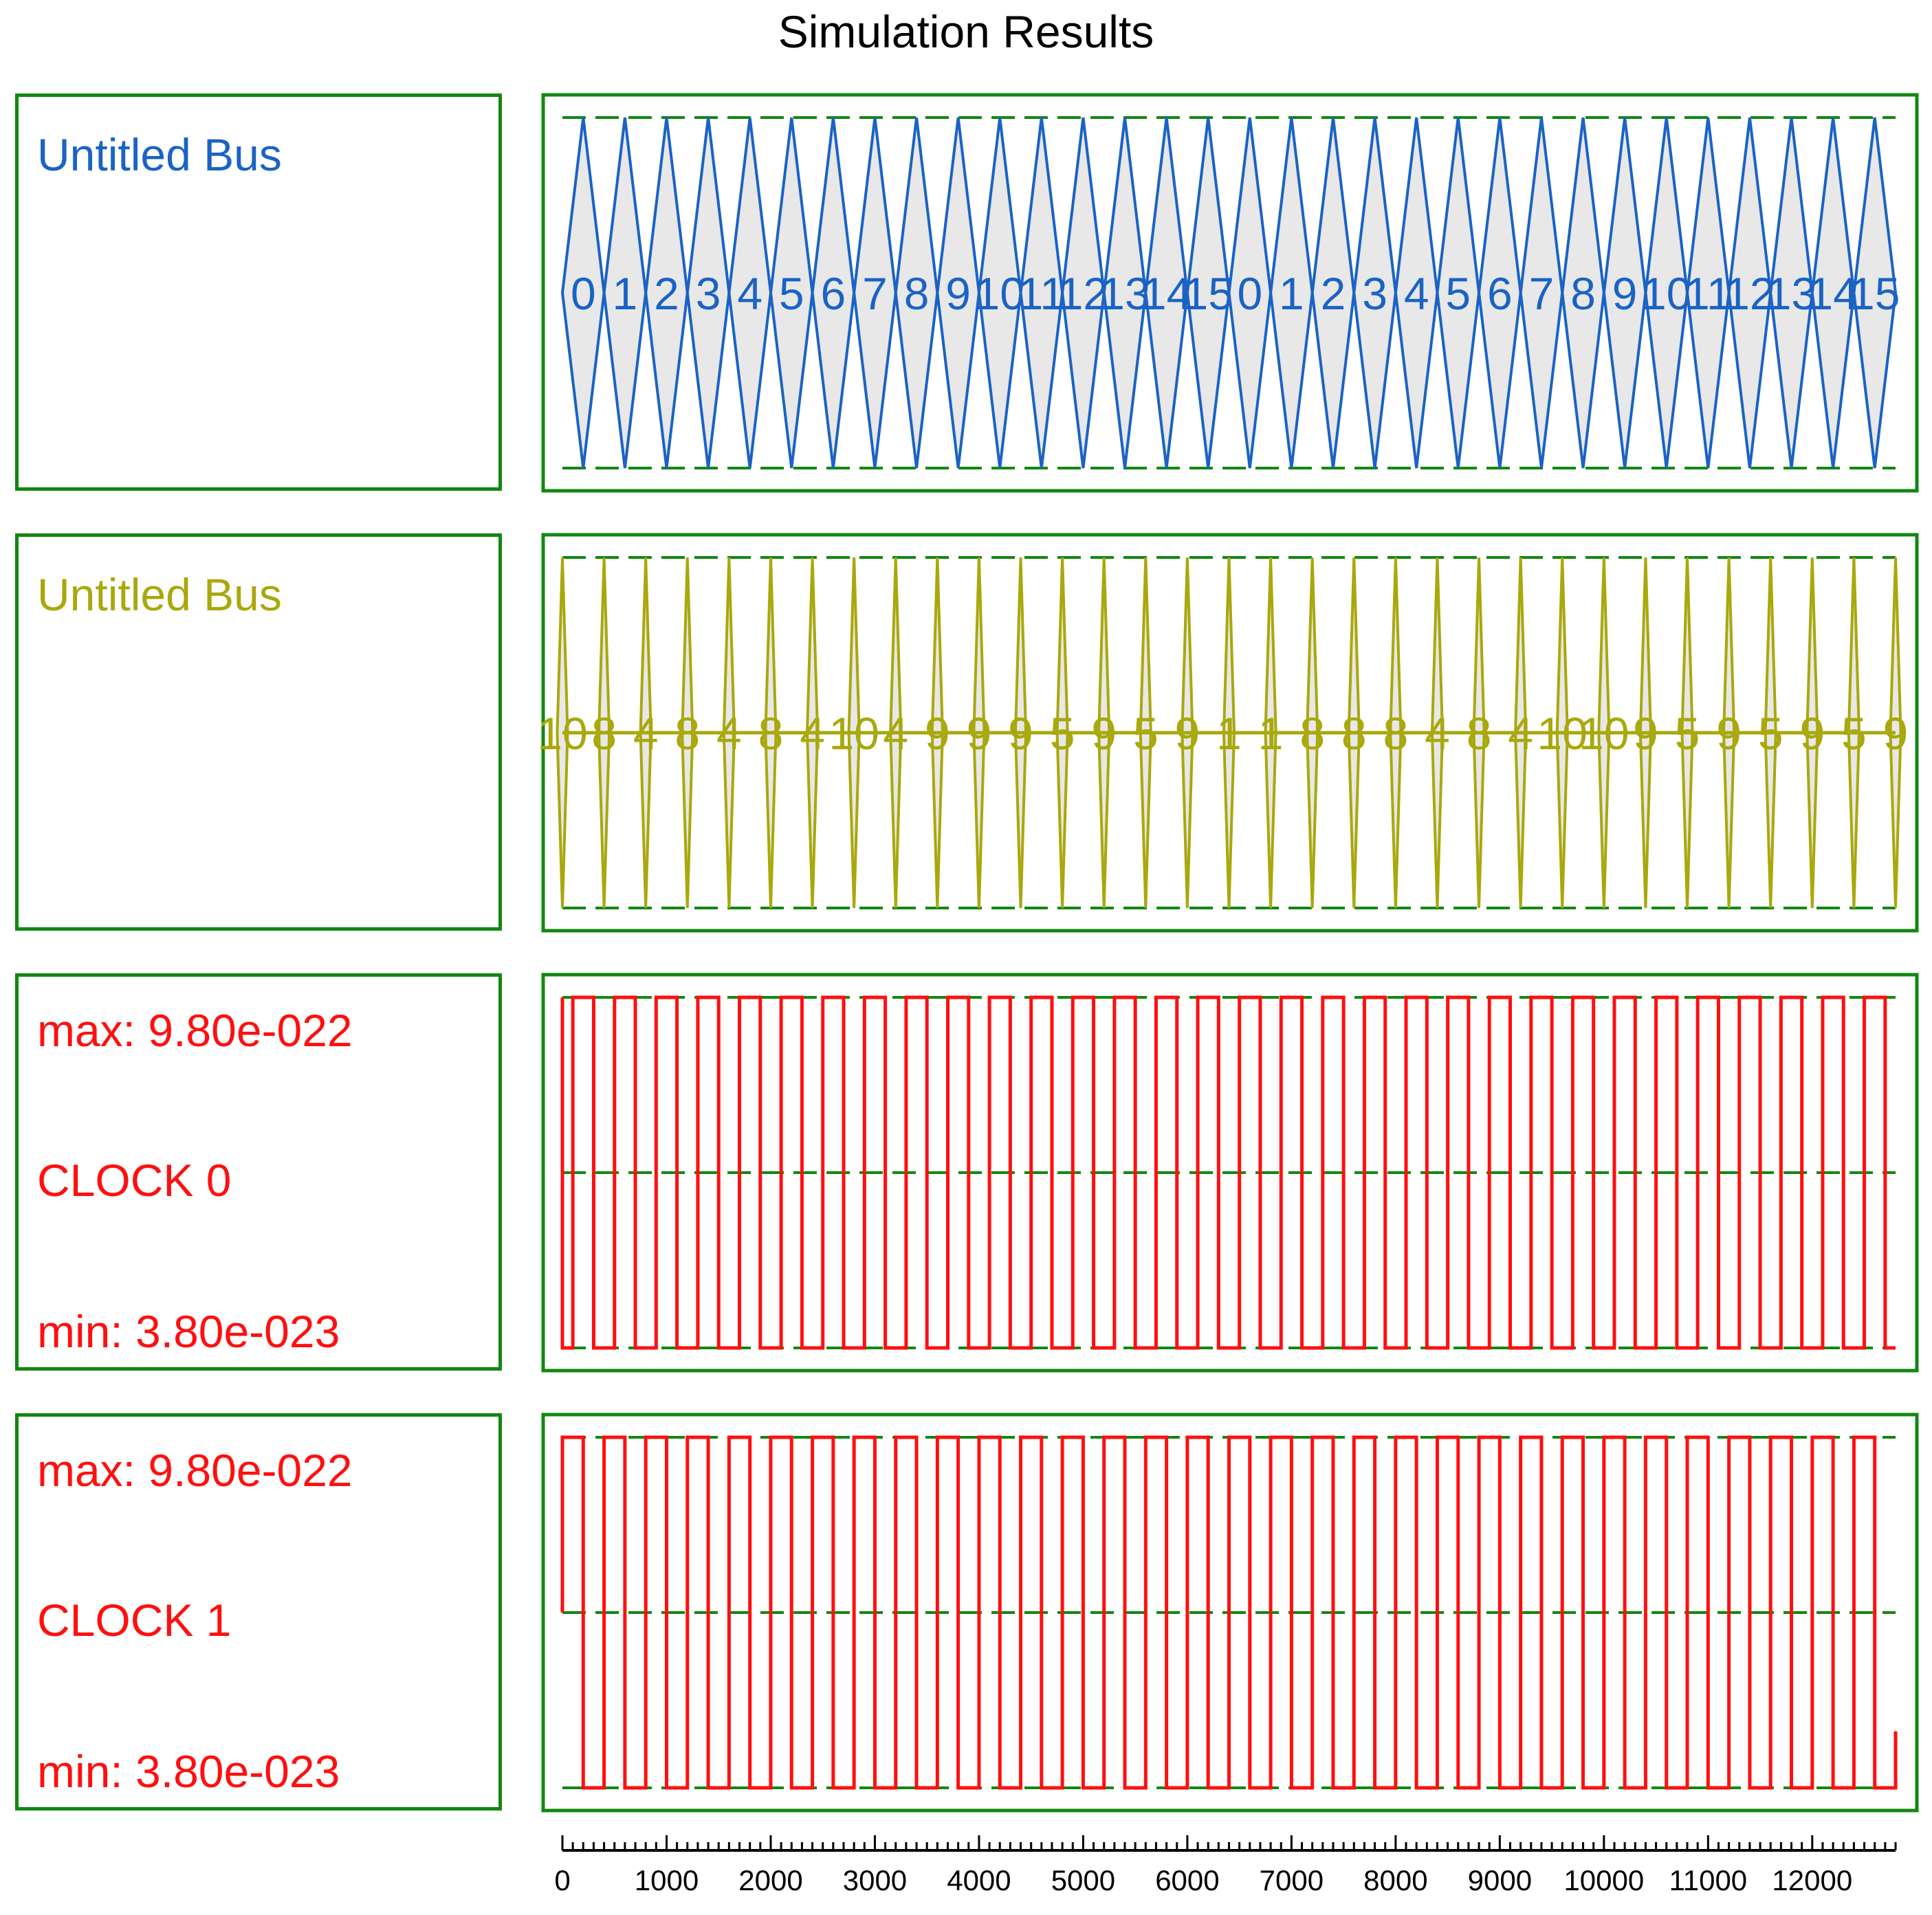 The width and height of the screenshot is (1932, 1915). I want to click on tick-label: 11000, so click(1708, 1880).